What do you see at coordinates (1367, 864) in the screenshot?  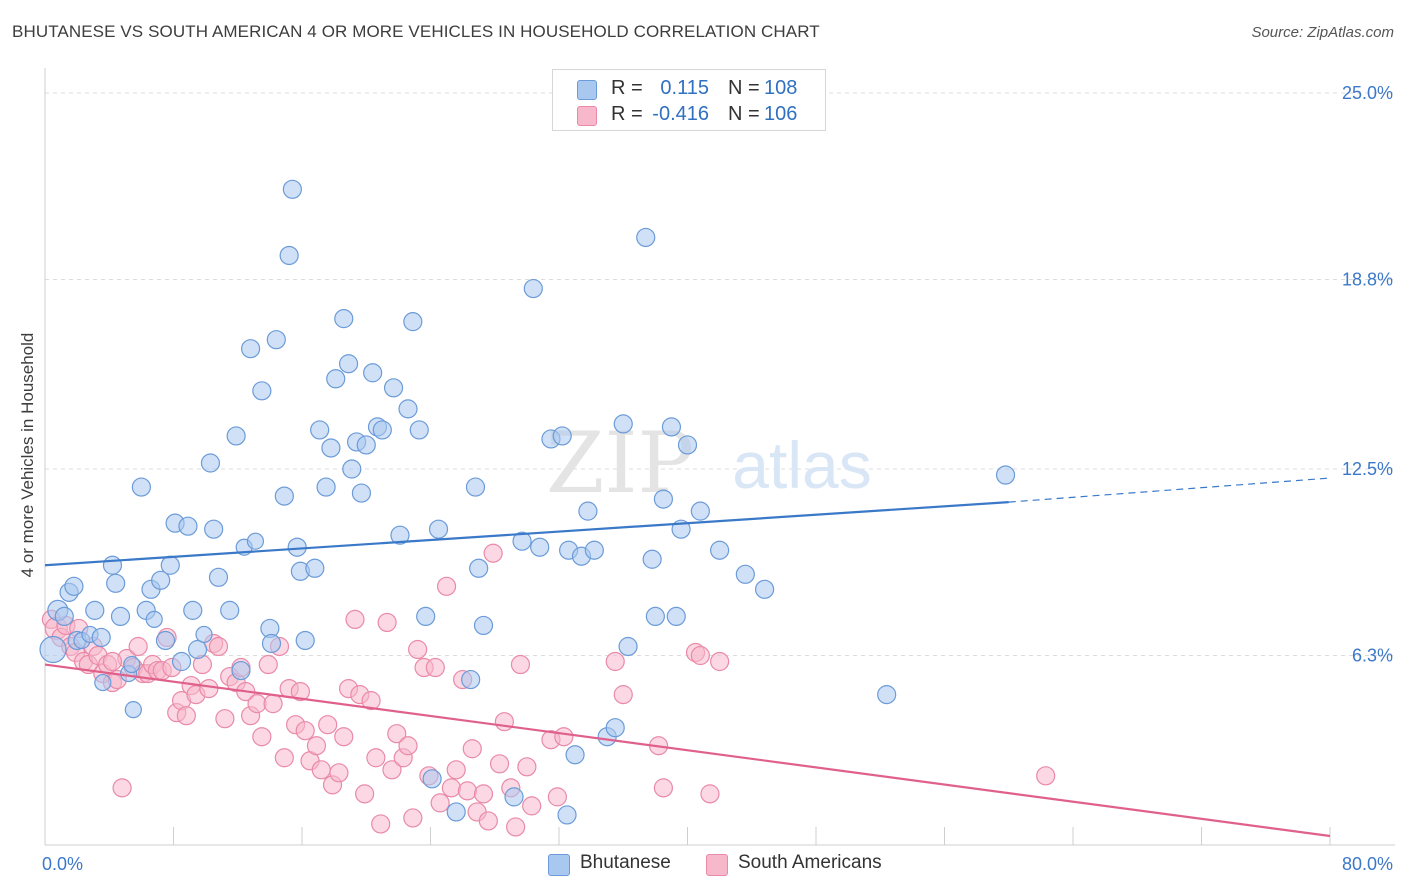 I see `x-tick-label: 80.0%` at bounding box center [1367, 864].